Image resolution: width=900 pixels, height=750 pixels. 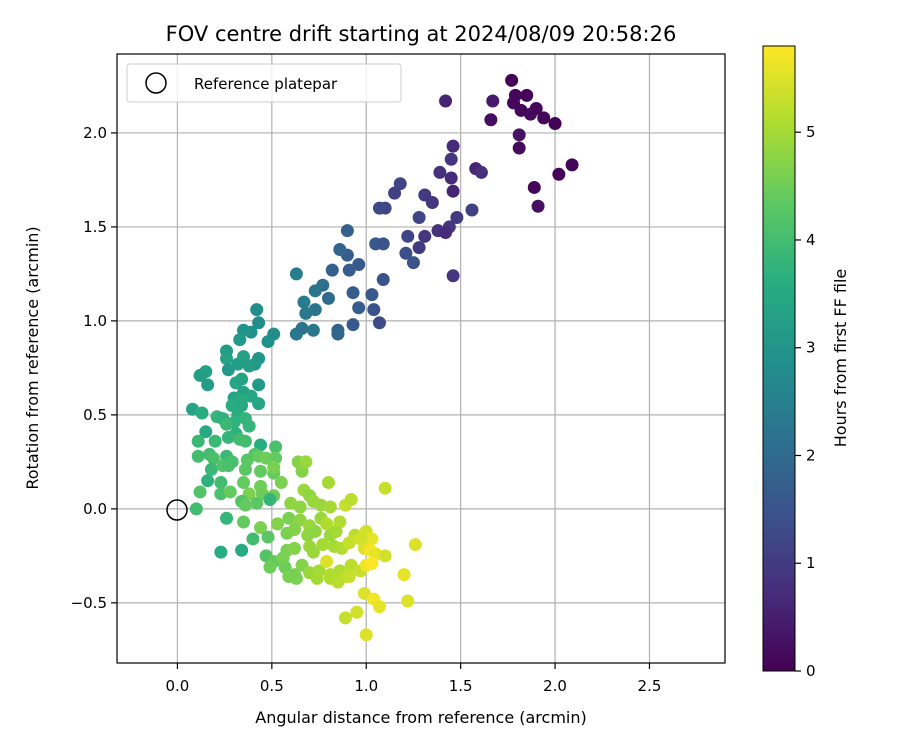 I want to click on y-tick-label: −0.5, so click(x=89, y=603).